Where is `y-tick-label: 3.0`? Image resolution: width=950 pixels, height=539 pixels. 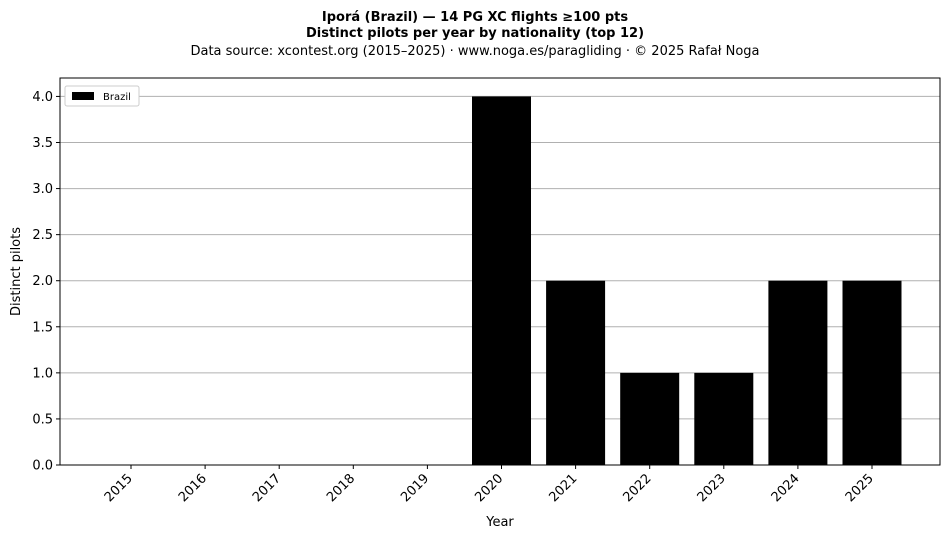
y-tick-label: 3.0 is located at coordinates (42, 189).